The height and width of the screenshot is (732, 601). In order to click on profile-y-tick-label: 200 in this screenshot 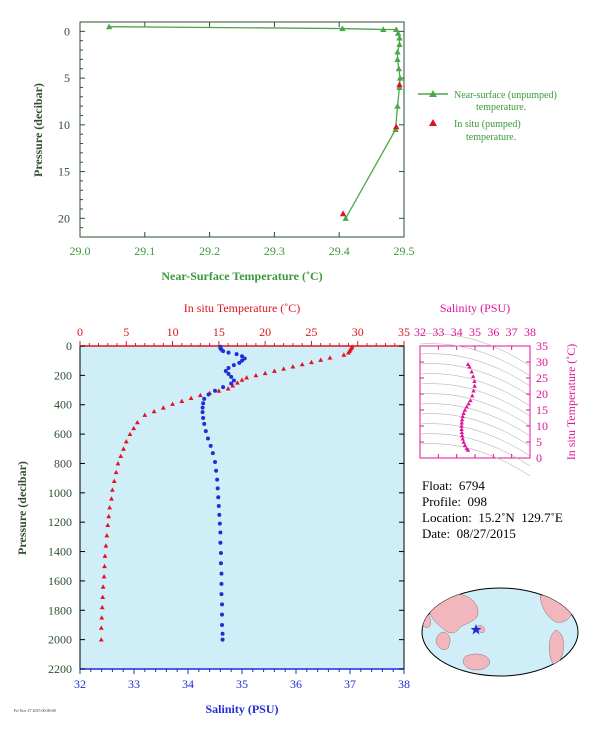, I will do `click(63, 375)`.